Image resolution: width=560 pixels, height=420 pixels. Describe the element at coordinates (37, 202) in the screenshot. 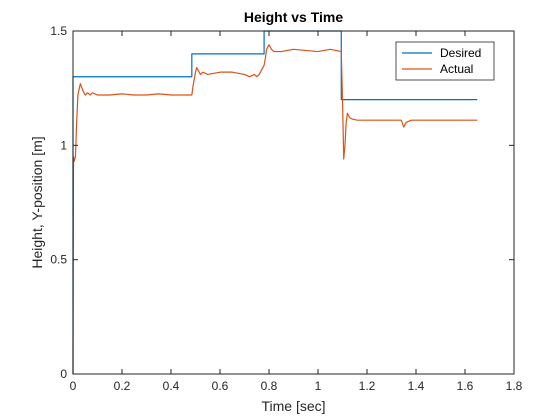

I see `y-axis-label: Height, Y-position [m]` at that location.